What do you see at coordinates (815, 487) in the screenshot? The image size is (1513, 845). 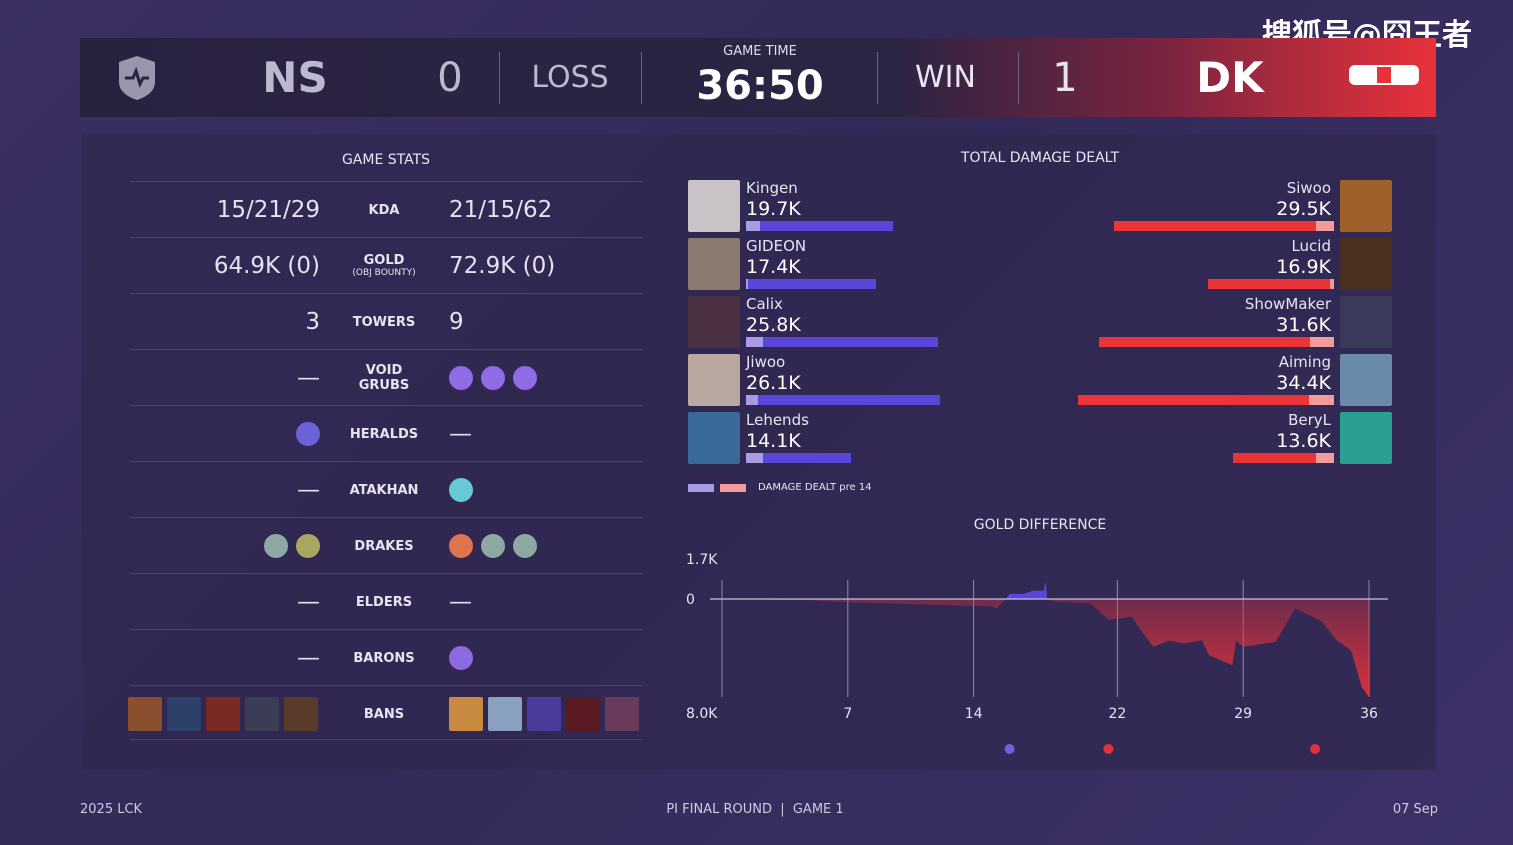 I see `legend-label: DAMAGE DEALT pre 14` at bounding box center [815, 487].